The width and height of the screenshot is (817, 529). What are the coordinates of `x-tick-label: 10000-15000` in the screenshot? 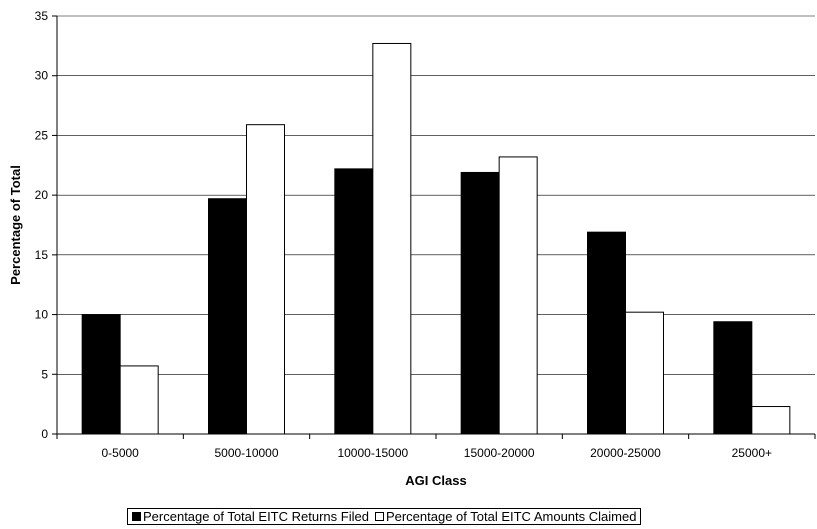 It's located at (372, 453).